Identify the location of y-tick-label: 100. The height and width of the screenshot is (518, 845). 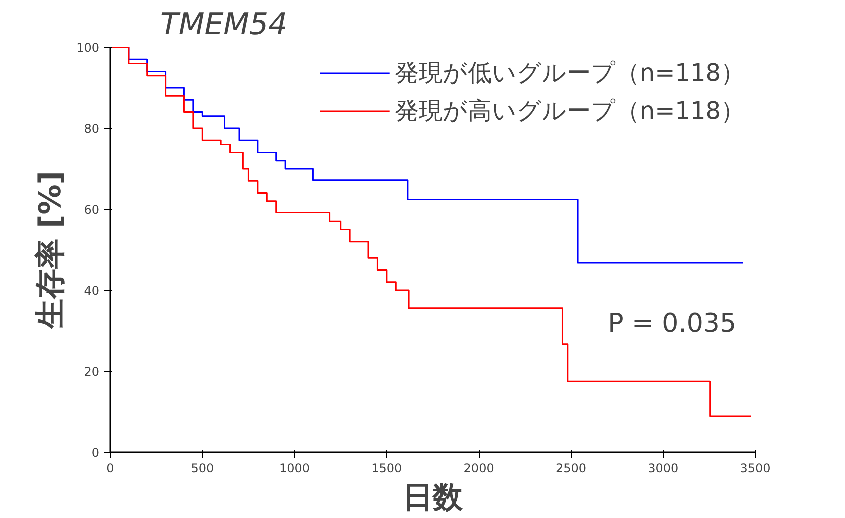
(88, 48).